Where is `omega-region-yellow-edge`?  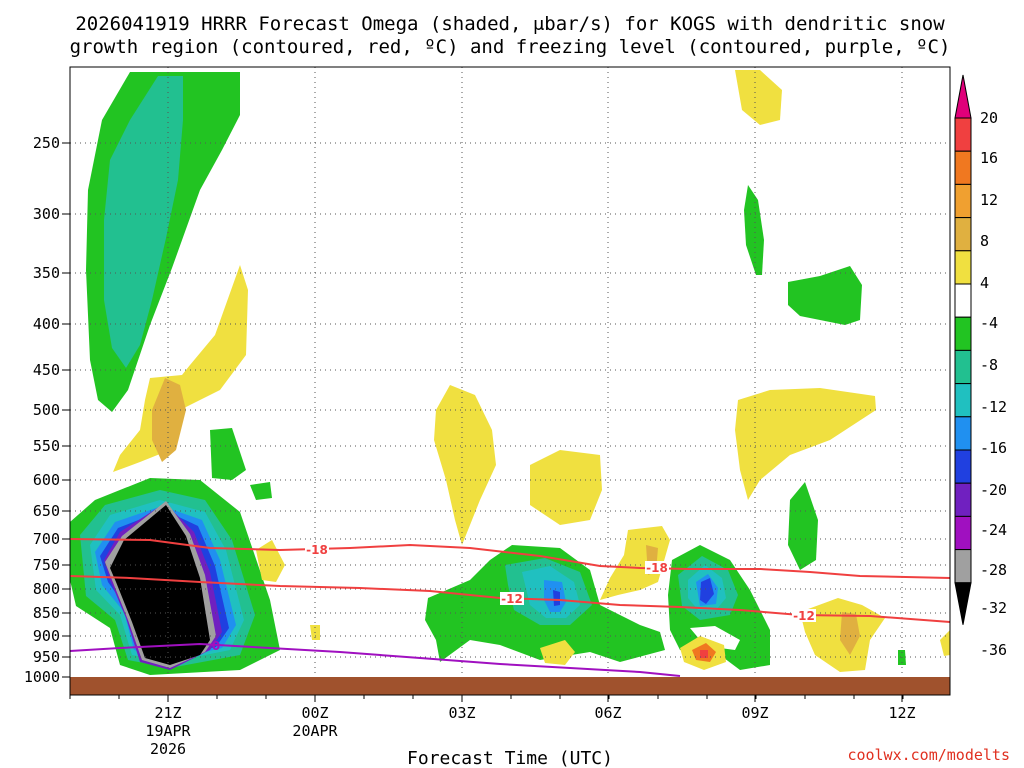 omega-region-yellow-edge is located at coordinates (945, 643).